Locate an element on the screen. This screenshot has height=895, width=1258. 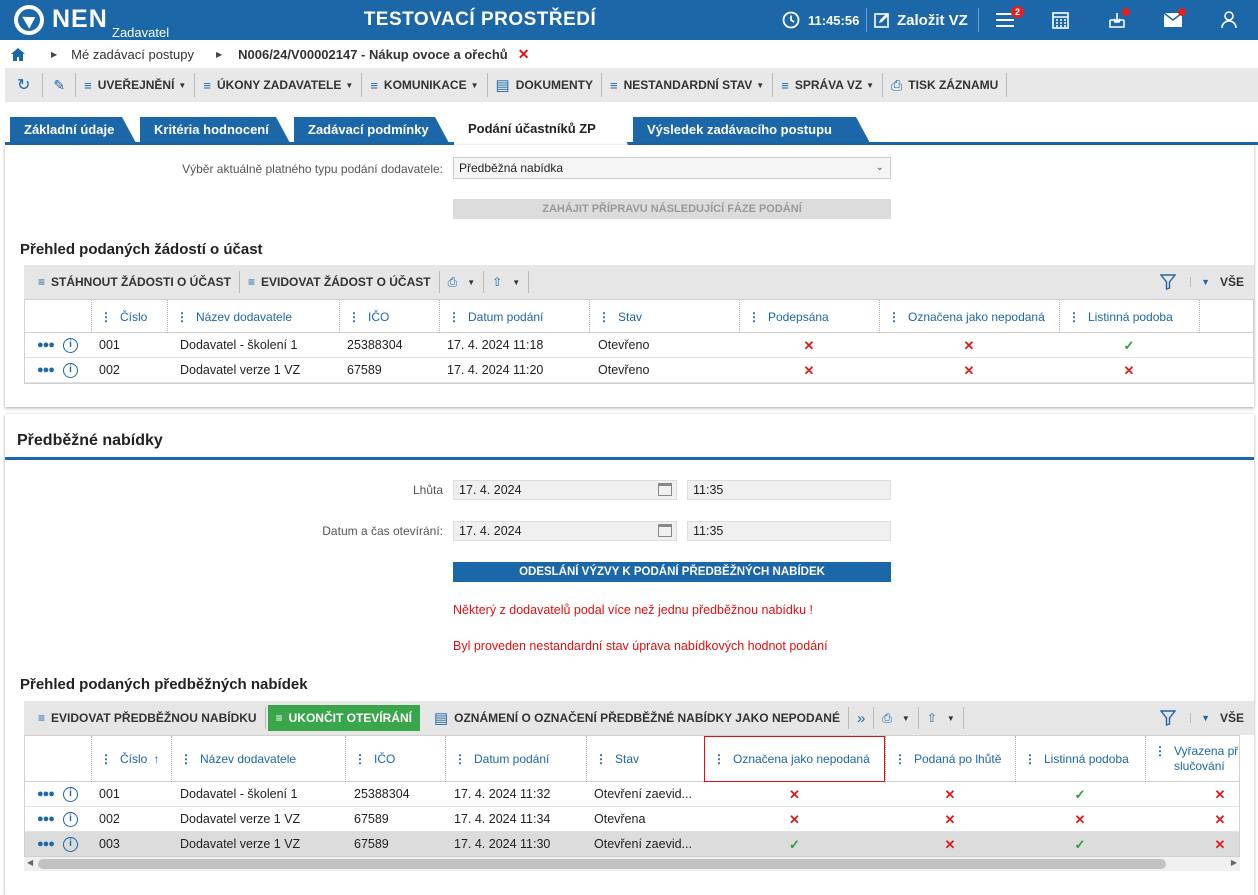
horizontal-scrollbar: ◀ ▶ is located at coordinates (632, 864).